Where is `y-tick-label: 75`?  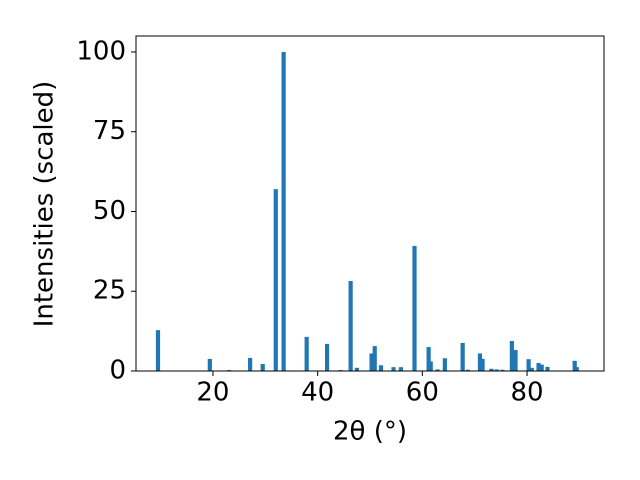 y-tick-label: 75 is located at coordinates (109, 131).